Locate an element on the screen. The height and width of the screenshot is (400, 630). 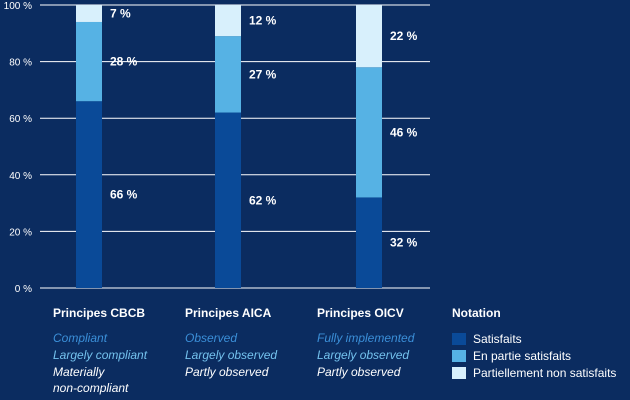
cbcb-rating-materially: Materially is located at coordinates (79, 372).